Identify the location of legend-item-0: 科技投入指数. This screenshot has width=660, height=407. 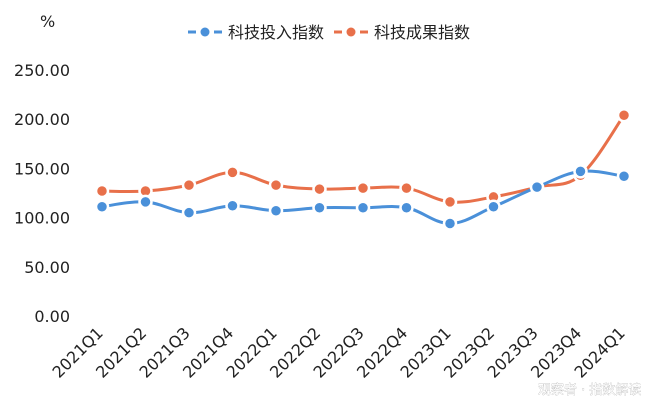
(256, 32).